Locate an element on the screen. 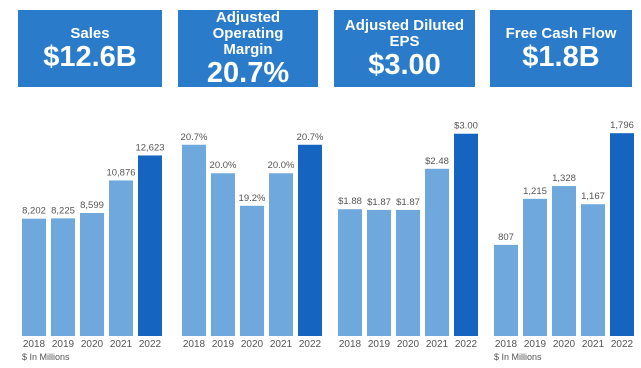  header-value: $12.6B is located at coordinates (90, 56).